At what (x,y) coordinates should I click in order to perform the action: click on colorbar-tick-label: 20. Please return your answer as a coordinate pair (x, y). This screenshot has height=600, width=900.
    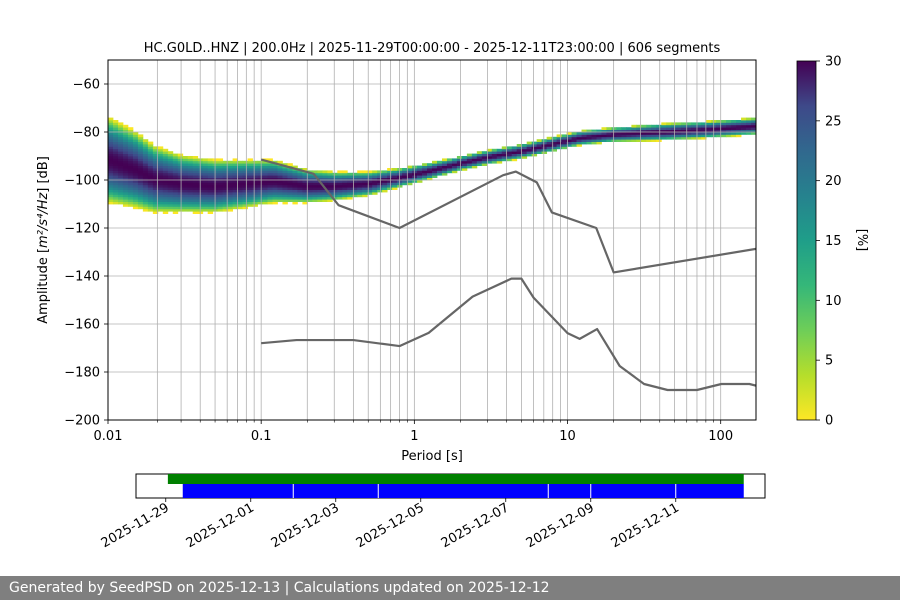
    Looking at the image, I should click on (833, 181).